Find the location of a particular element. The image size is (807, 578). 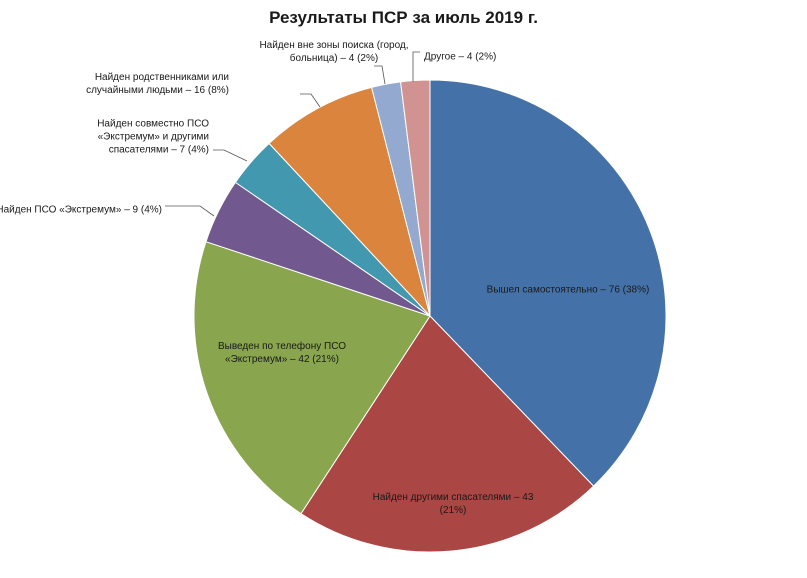

slice-label: Найден ПСО «Экстремум» – 9 (4%) is located at coordinates (81, 210).